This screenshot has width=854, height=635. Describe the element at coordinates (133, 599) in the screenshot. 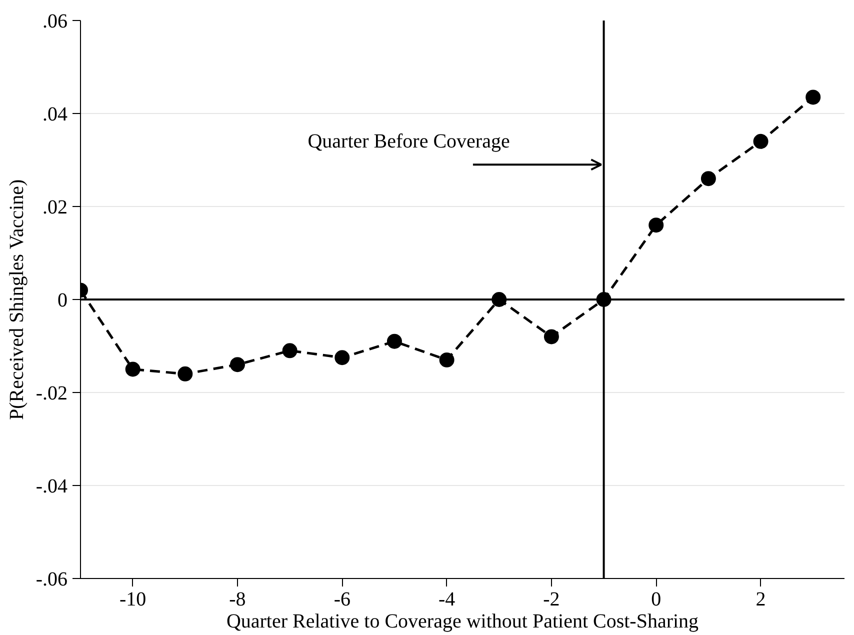

I see `x-tick-label: -10` at that location.